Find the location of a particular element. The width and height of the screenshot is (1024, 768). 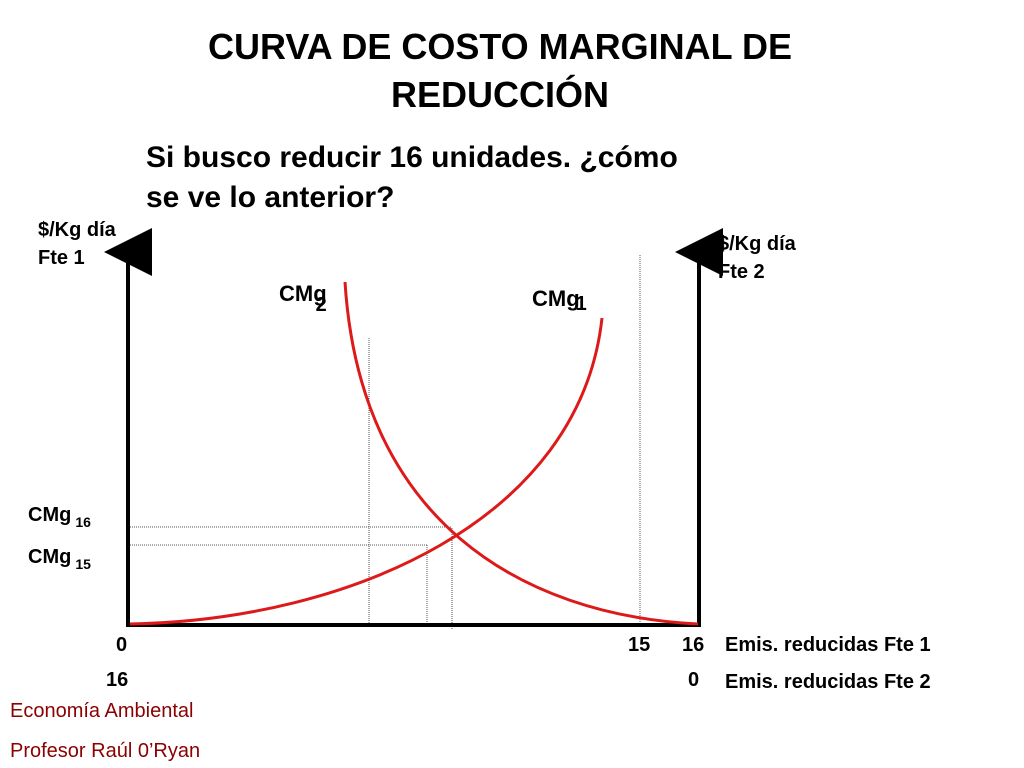

cmg2-label-sub: 2 is located at coordinates (321, 305).